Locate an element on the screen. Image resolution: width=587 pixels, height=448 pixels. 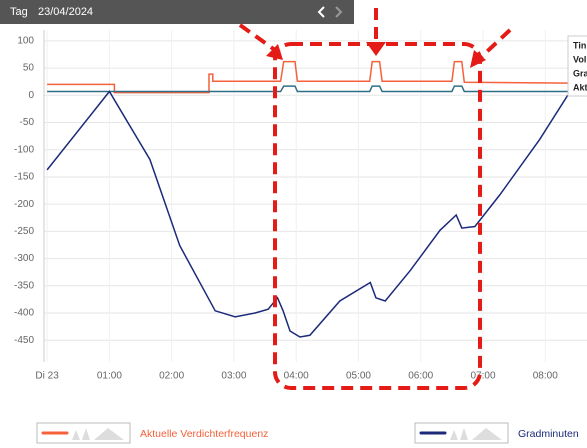
x-tick-label: Di 23 is located at coordinates (47, 376).